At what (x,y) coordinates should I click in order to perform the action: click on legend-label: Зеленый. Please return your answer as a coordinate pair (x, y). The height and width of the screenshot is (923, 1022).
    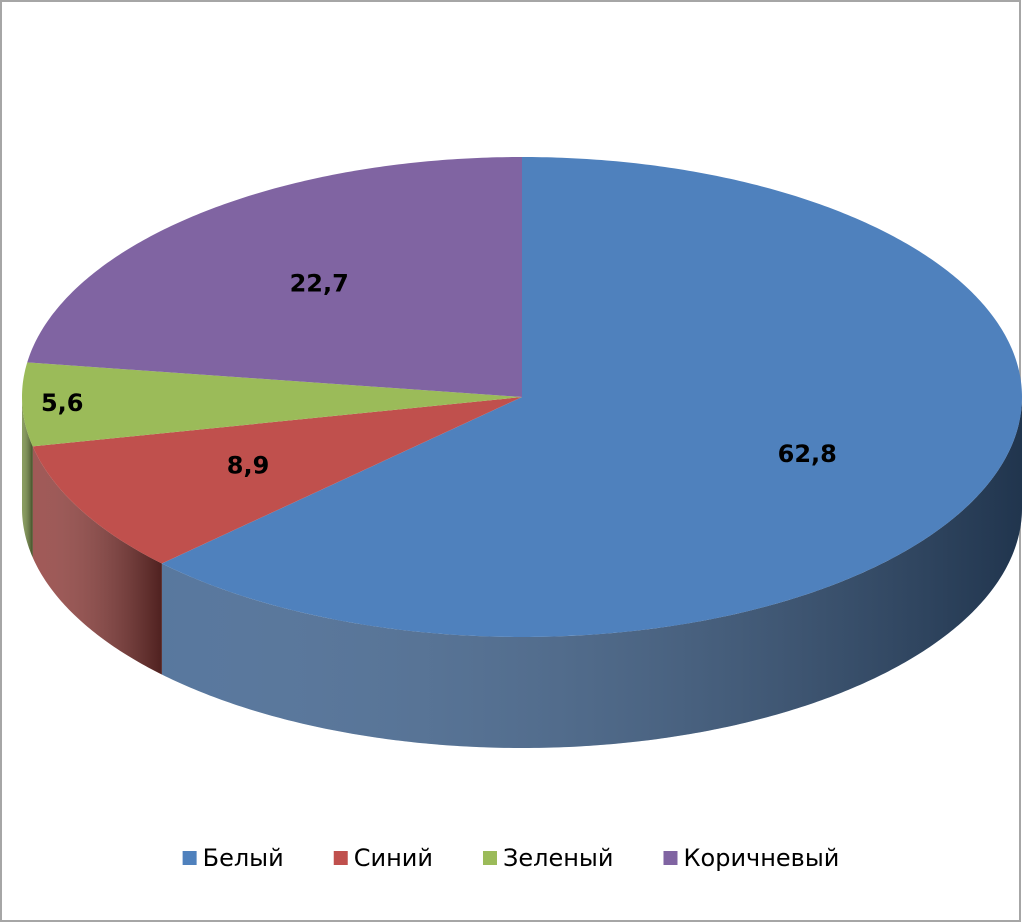
    Looking at the image, I should click on (558, 858).